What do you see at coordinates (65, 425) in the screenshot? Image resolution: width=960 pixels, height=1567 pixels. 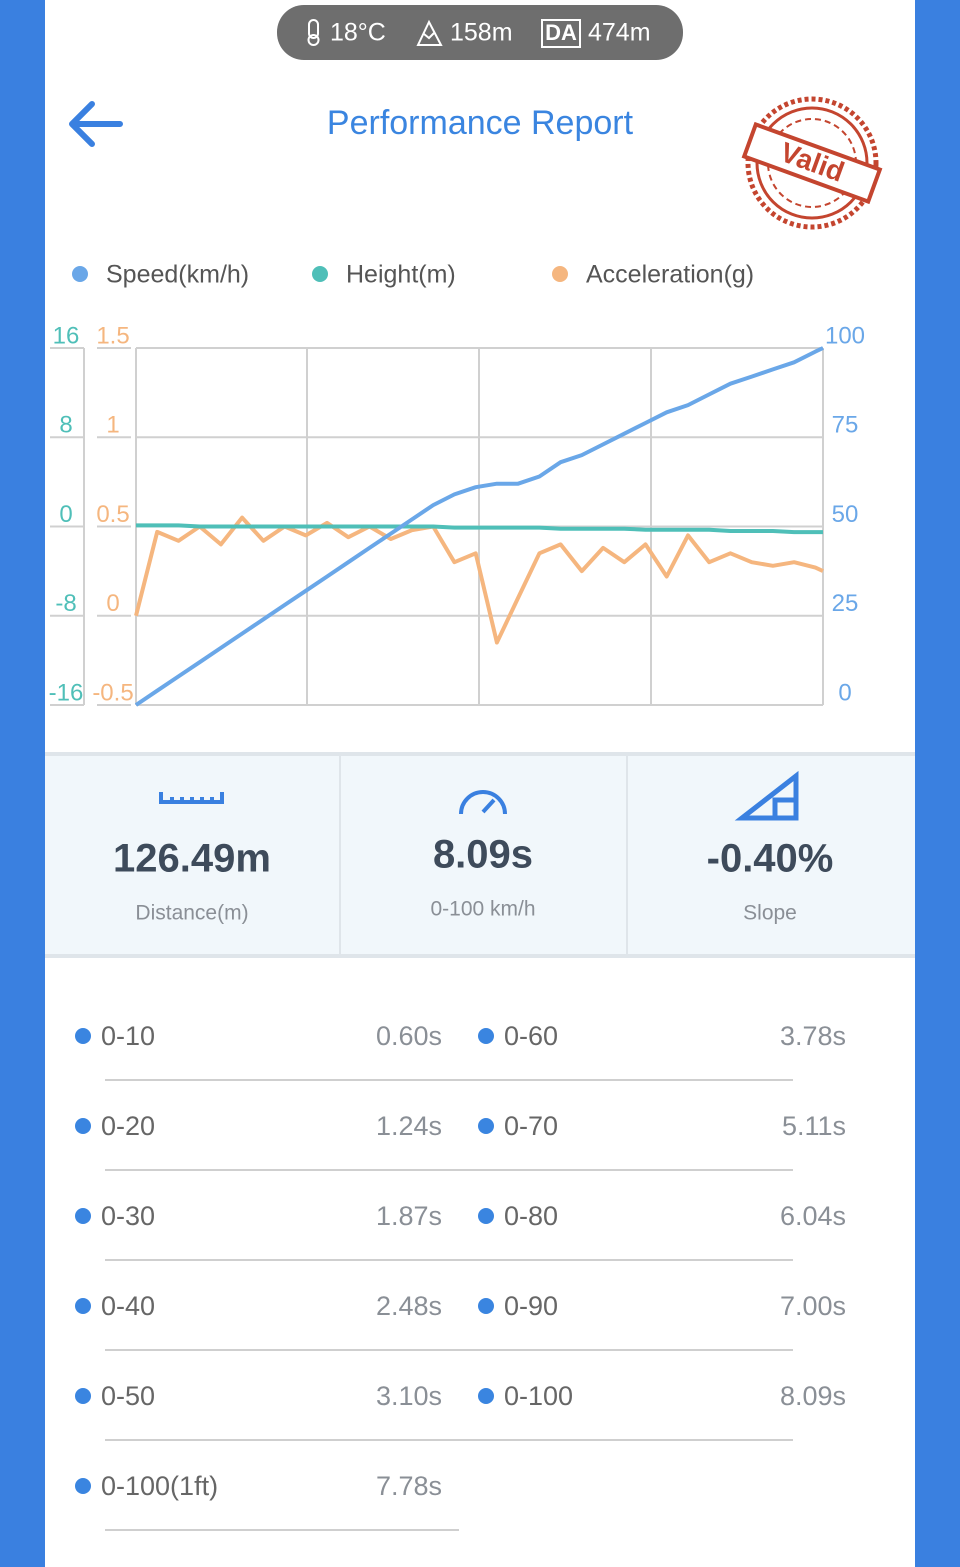 I see `y-tick-label: 8` at bounding box center [65, 425].